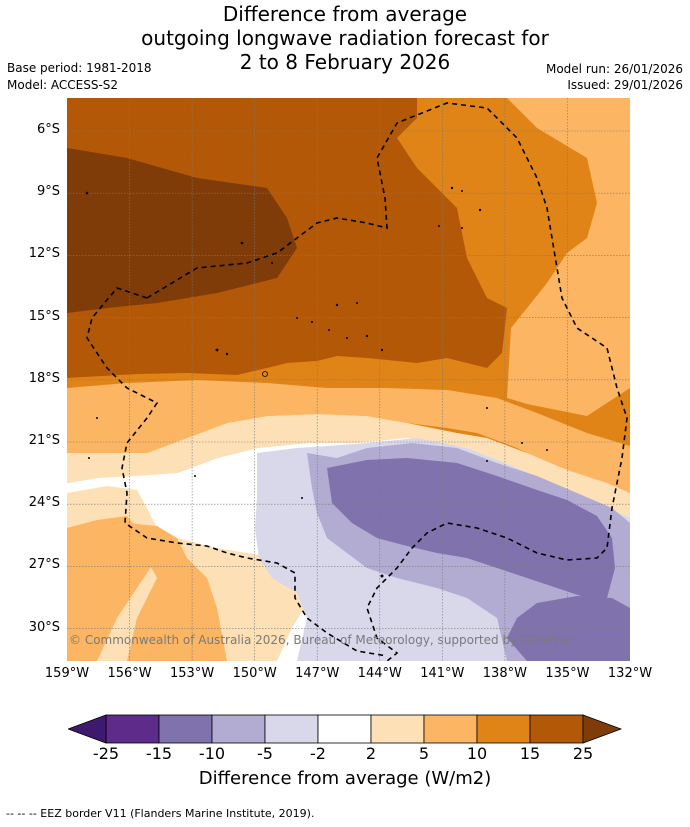 The image size is (690, 827). Describe the element at coordinates (44, 440) in the screenshot. I see `latitude-label: 21°S` at that location.